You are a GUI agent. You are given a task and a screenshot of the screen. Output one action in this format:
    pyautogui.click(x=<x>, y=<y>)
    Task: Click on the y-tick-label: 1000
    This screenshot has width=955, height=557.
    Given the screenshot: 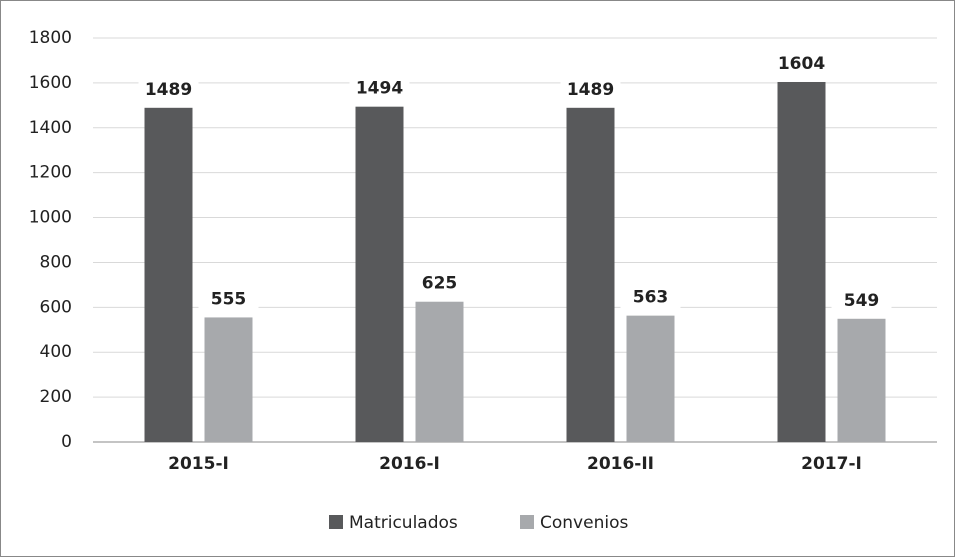 What is the action you would take?
    pyautogui.click(x=50, y=218)
    